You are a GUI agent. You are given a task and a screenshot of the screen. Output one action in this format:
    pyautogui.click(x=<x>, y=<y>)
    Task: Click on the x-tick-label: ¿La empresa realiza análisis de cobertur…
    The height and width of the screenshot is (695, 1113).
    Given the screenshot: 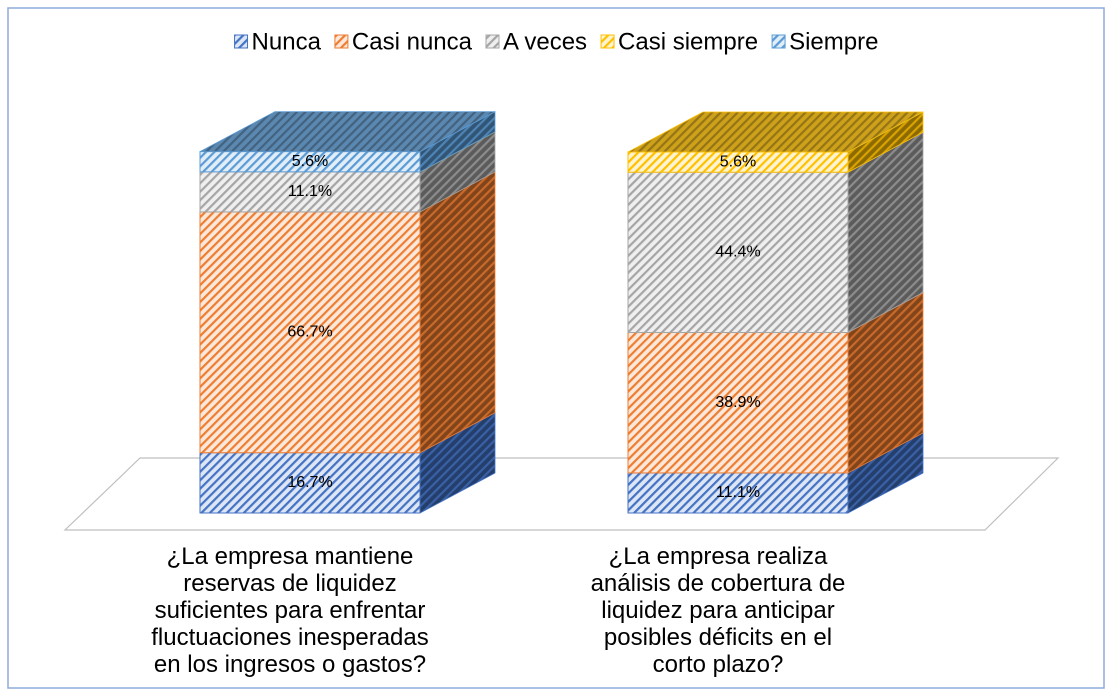 What is the action you would take?
    pyautogui.click(x=718, y=610)
    